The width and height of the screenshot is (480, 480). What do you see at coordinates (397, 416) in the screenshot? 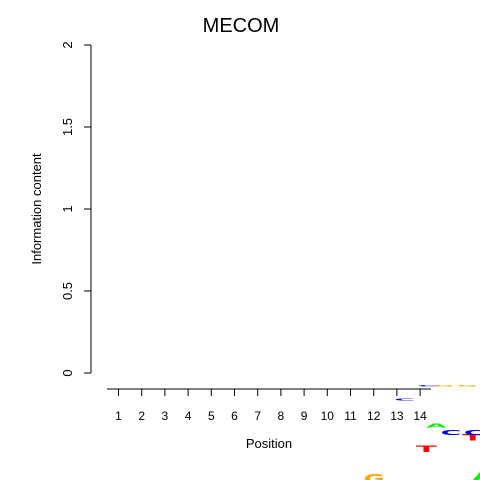
I see `x-tick-label: 13` at bounding box center [397, 416].